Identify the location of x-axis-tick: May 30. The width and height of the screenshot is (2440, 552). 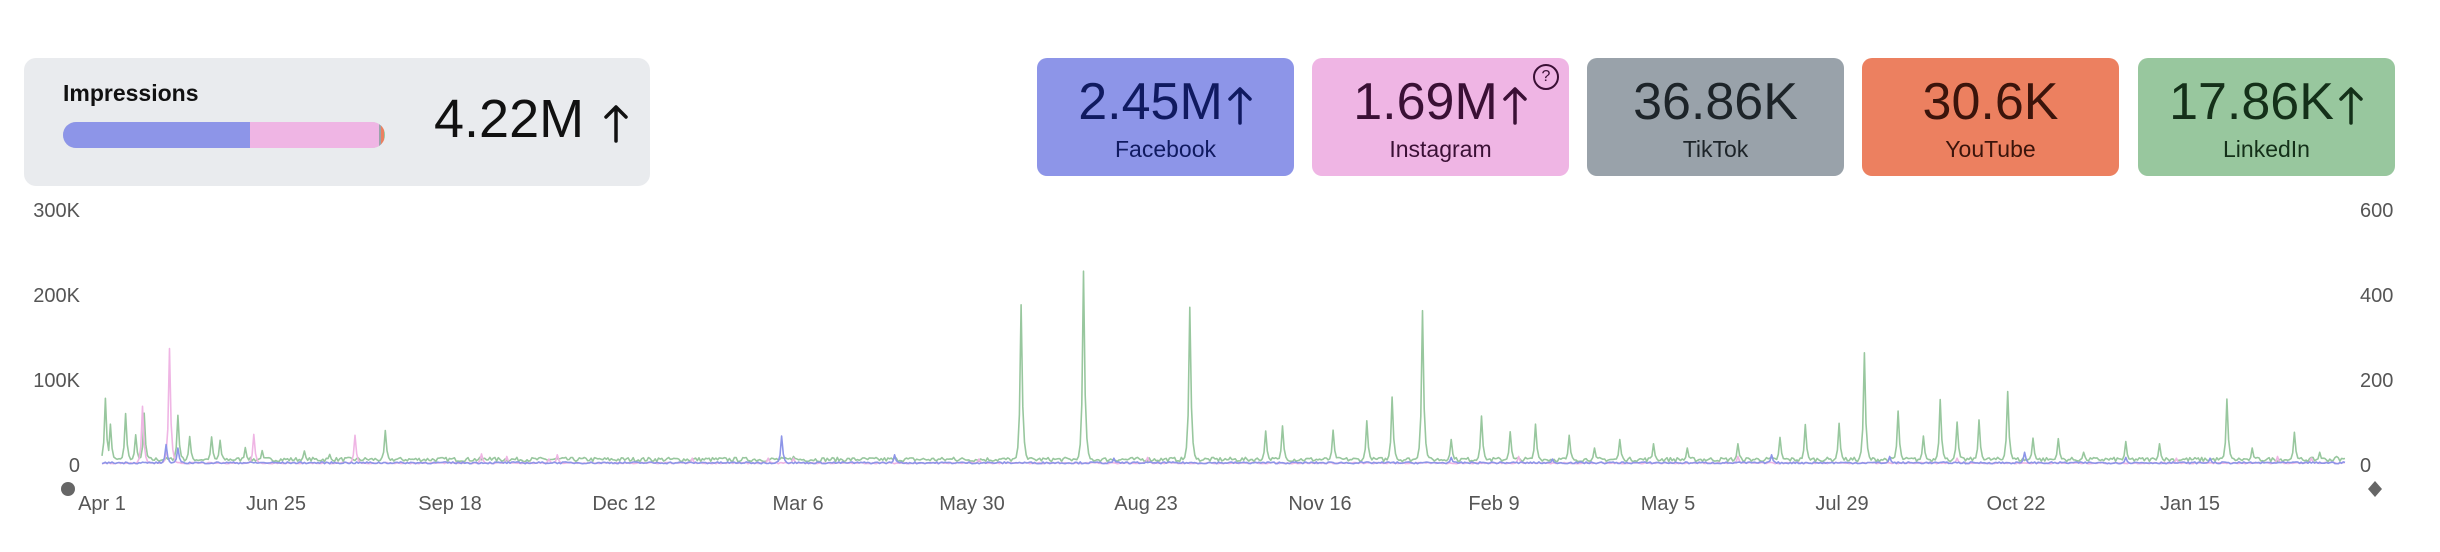
(972, 504).